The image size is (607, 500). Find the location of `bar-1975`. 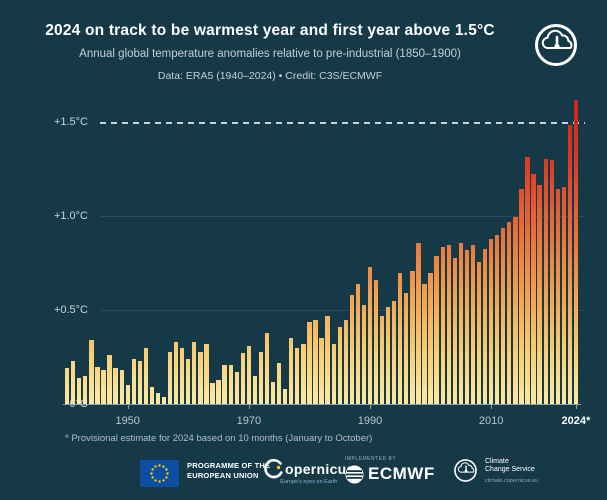

bar-1975 is located at coordinates (279, 383).